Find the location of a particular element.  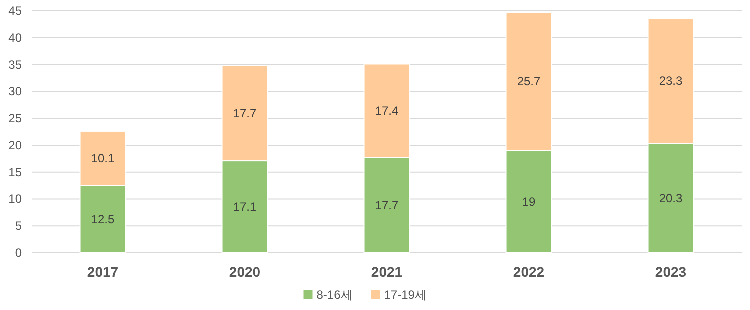

y-tick-label: 10 is located at coordinates (15, 199).